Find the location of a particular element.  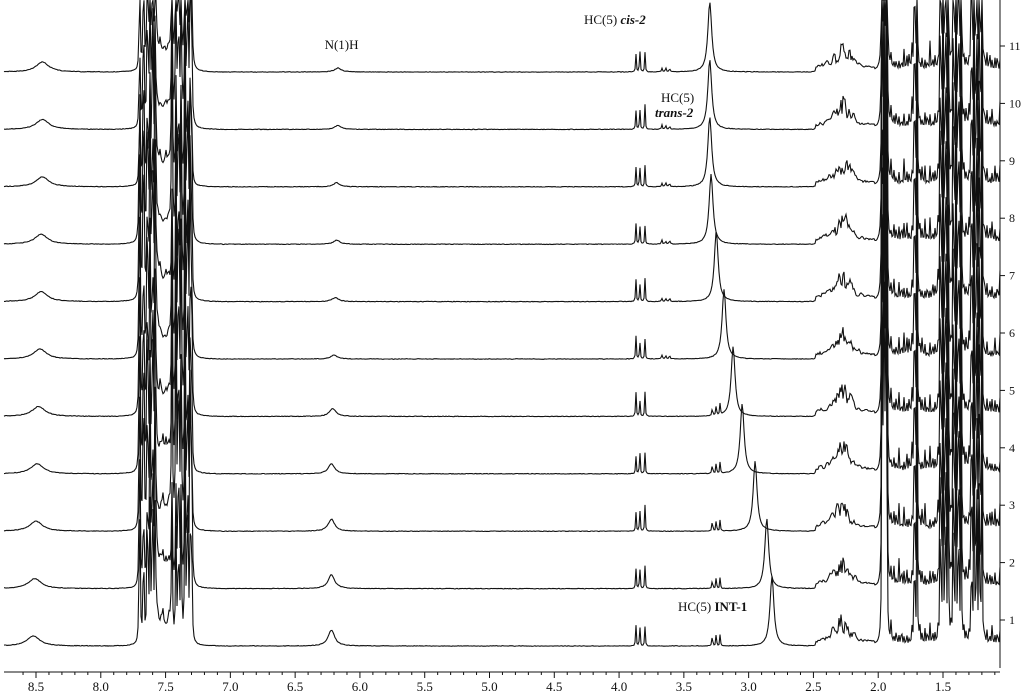

annotation-int-1-prefix: HC(5) is located at coordinates (696, 606).